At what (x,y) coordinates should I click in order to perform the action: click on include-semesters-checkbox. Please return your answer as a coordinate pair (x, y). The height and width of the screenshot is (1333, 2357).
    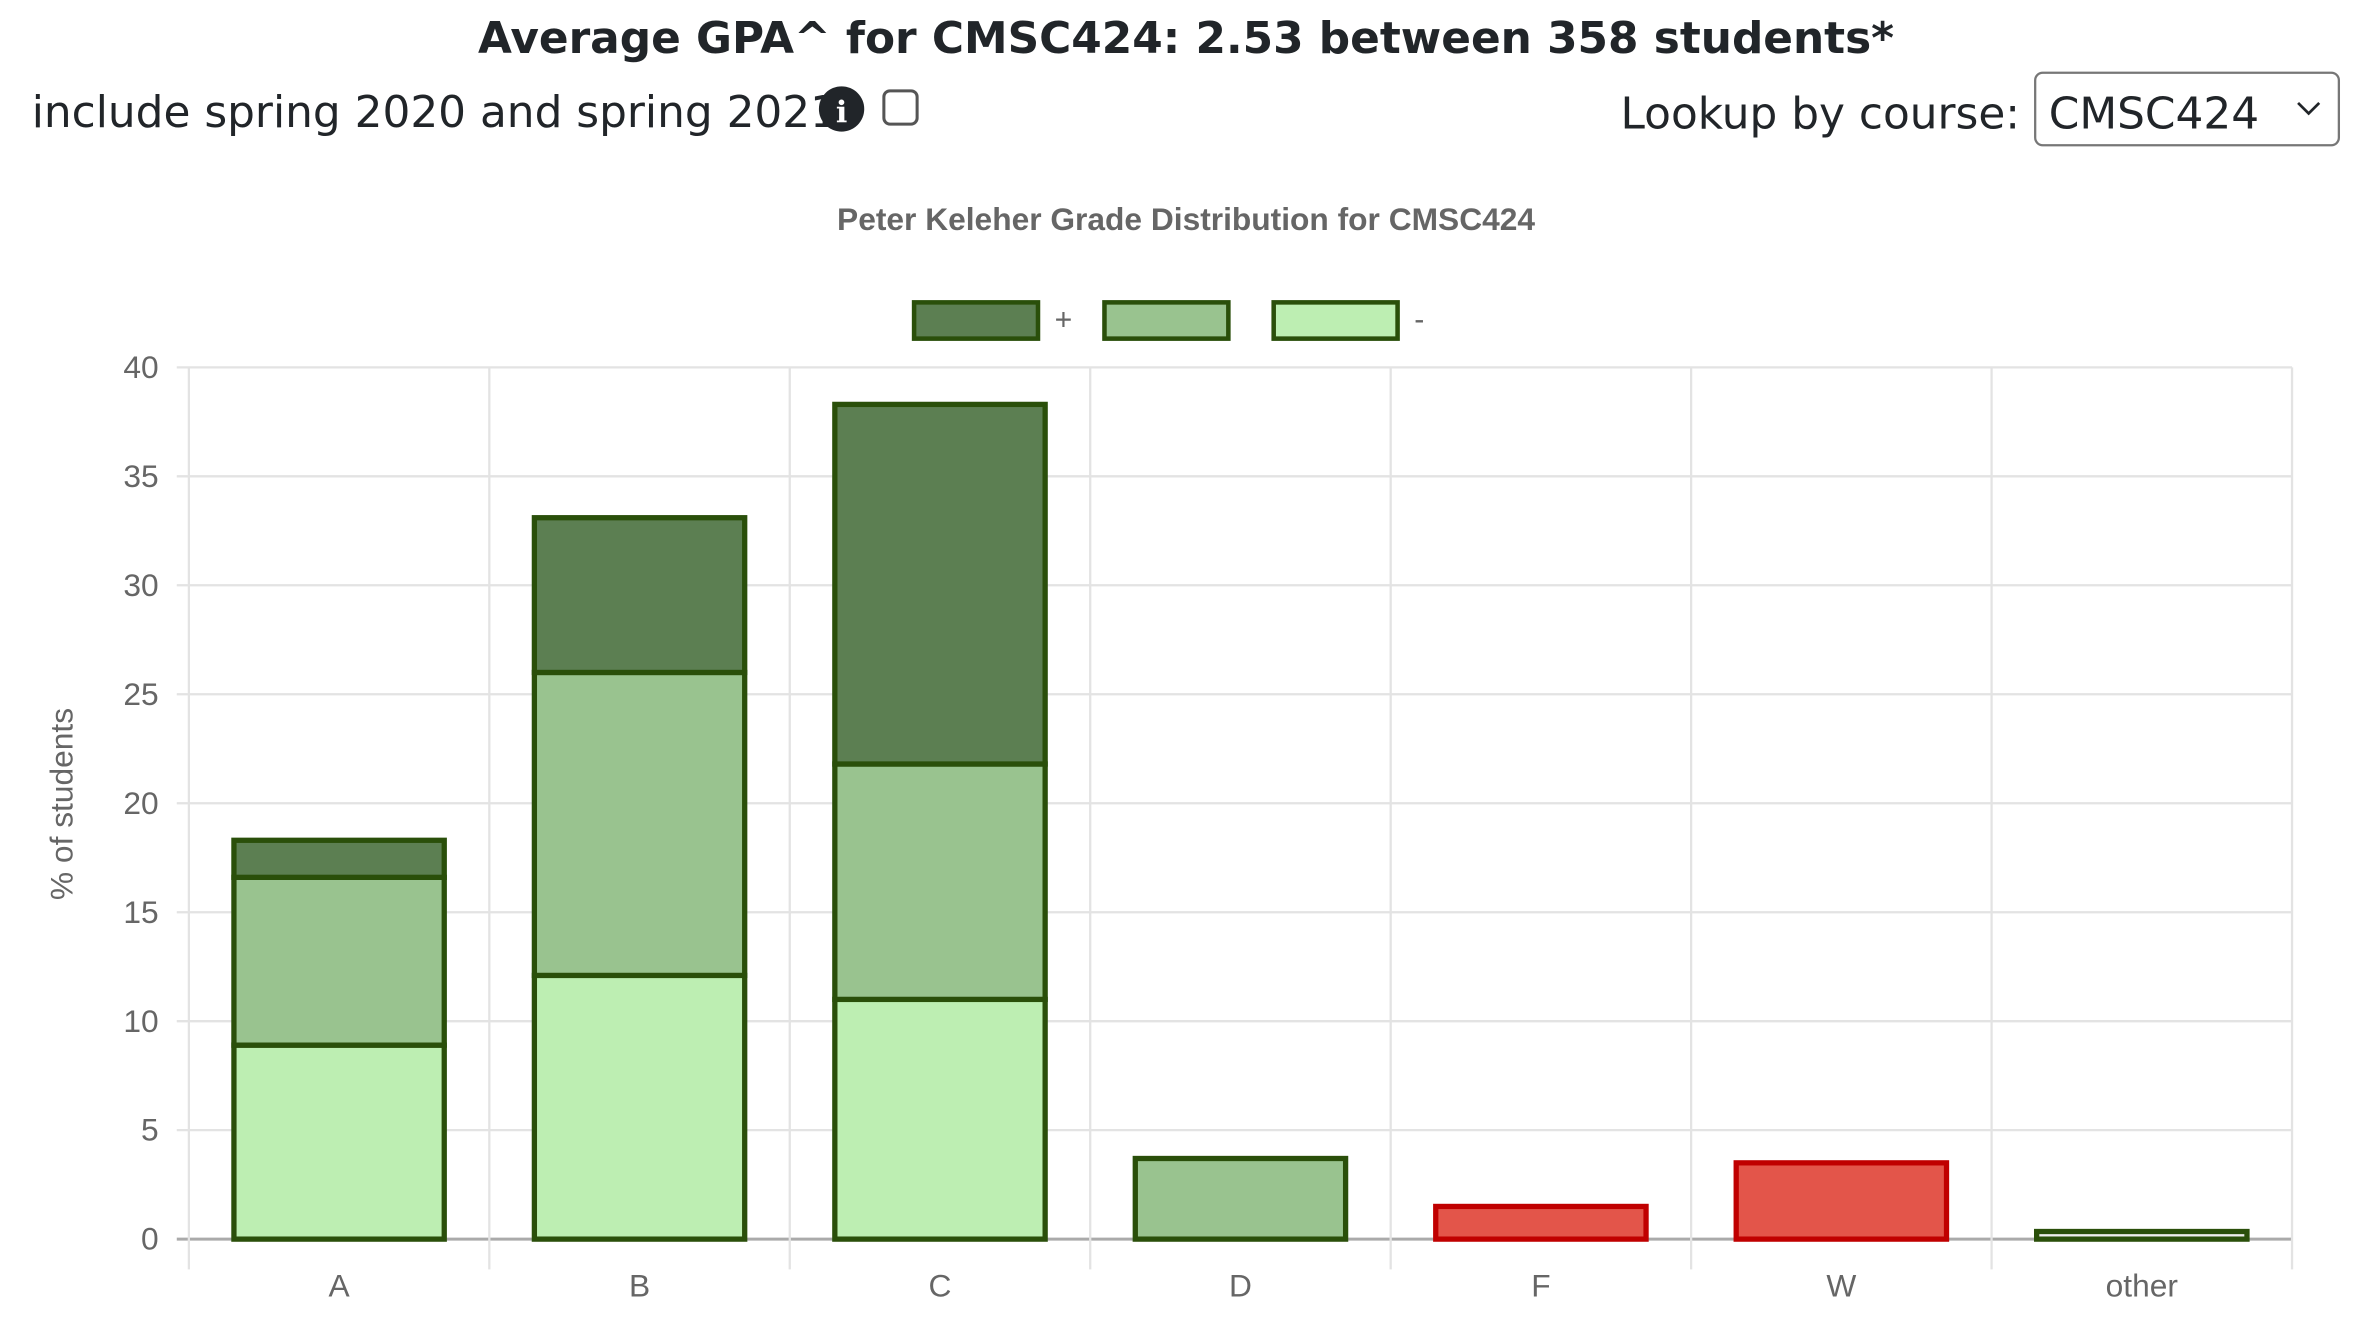
    Looking at the image, I should click on (900, 107).